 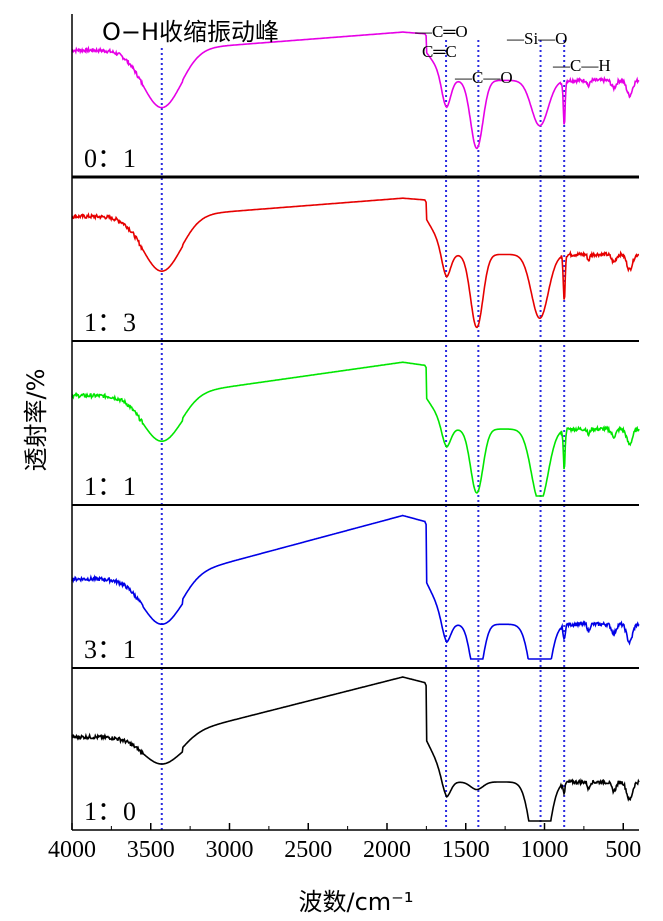 I want to click on panel-ratio-label-3: 1：1, so click(x=110, y=486).